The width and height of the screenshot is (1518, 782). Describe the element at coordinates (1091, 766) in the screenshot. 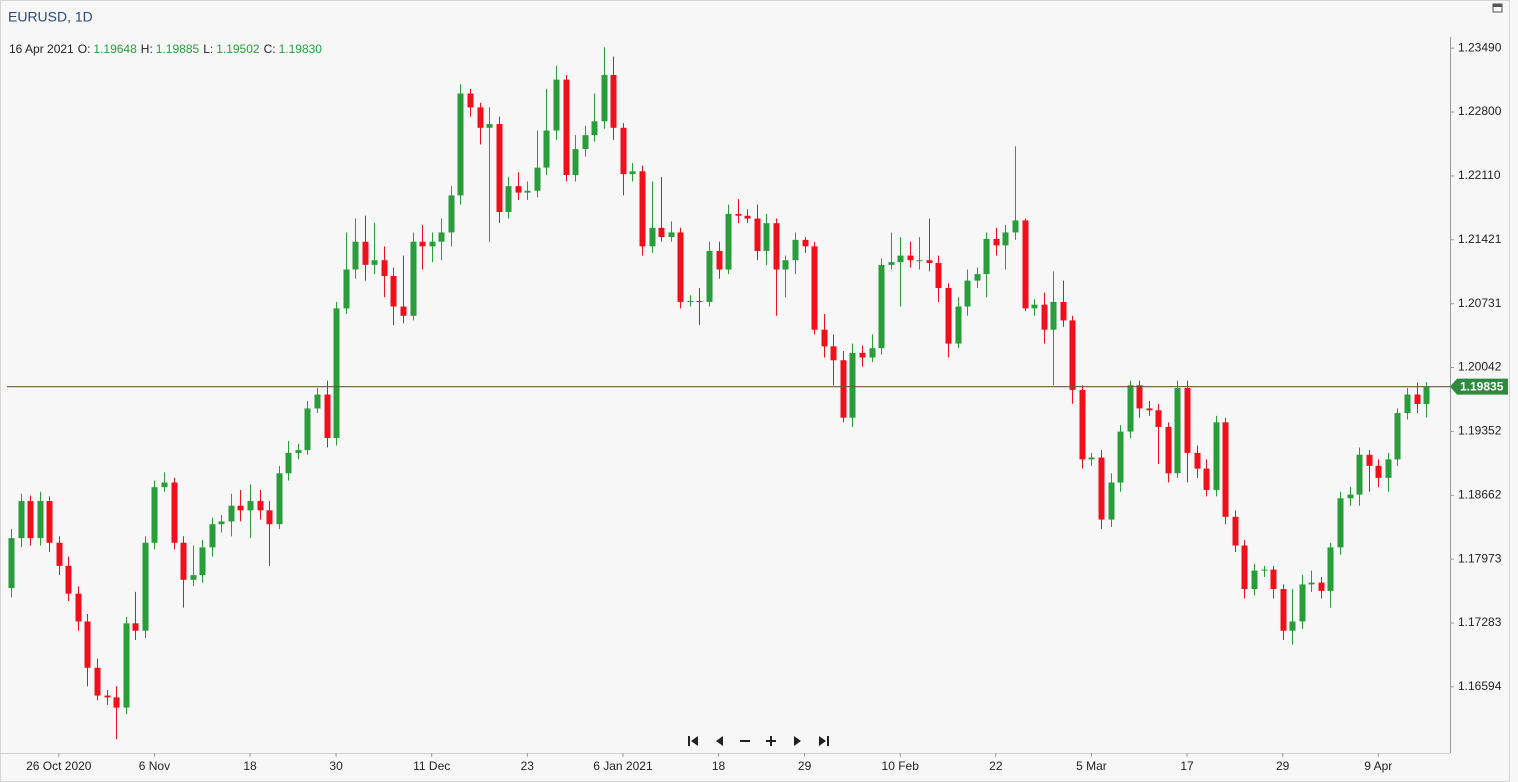

I see `x-tick-label: 5 Mar` at that location.